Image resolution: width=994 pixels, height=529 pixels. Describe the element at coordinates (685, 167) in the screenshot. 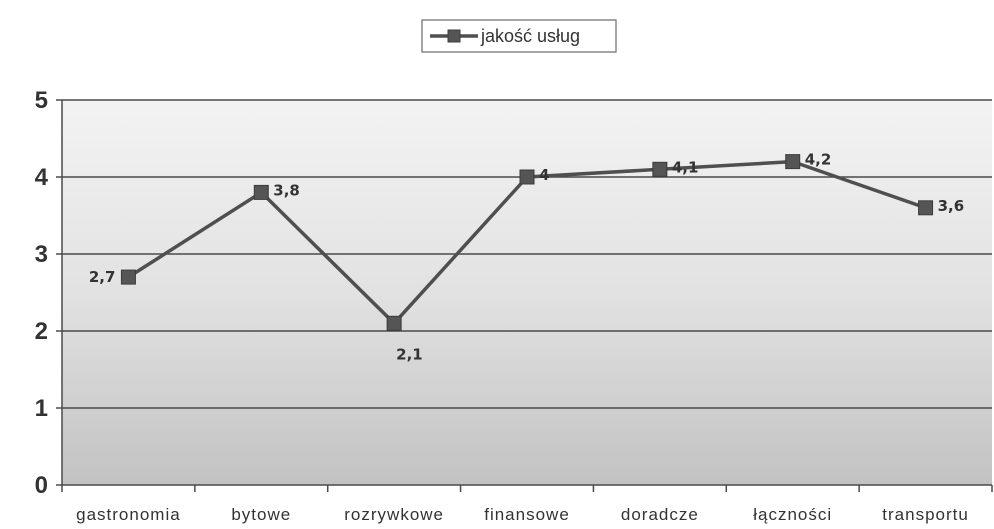

I see `data-label-4: 4,1` at that location.